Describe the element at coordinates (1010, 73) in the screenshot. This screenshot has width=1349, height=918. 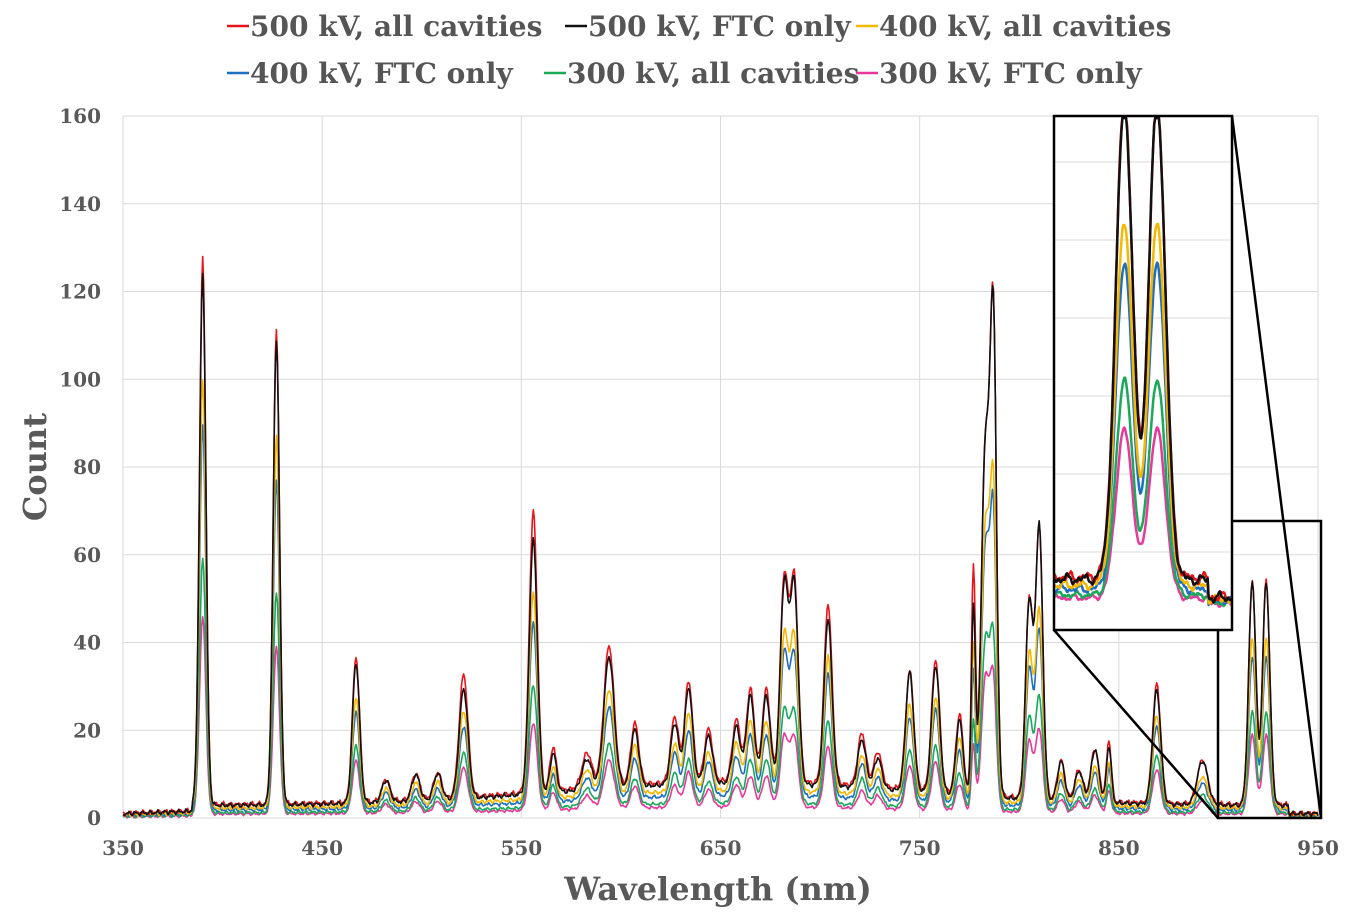
I see `legend-label: 300 kV, FTC only` at that location.